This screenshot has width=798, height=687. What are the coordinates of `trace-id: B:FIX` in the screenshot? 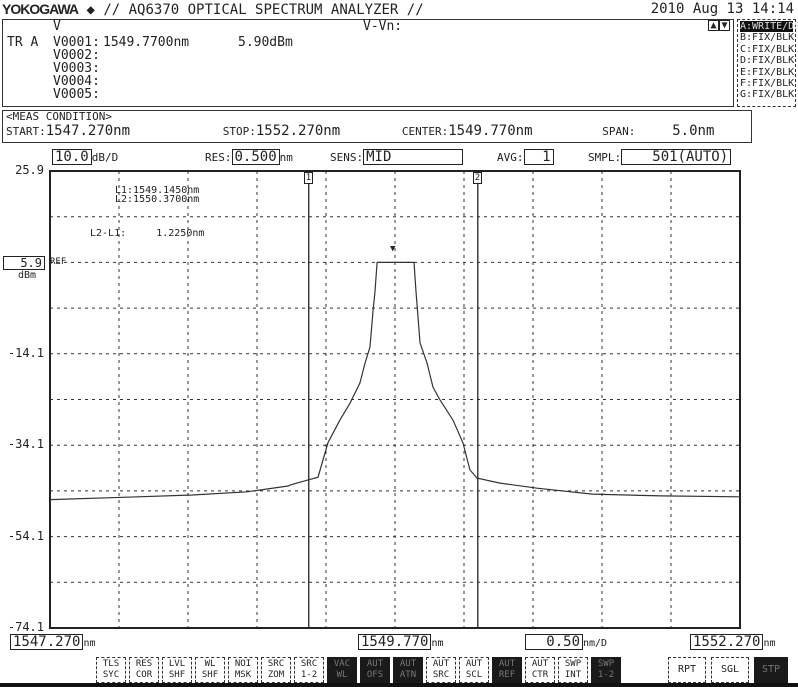 It's located at (755, 38).